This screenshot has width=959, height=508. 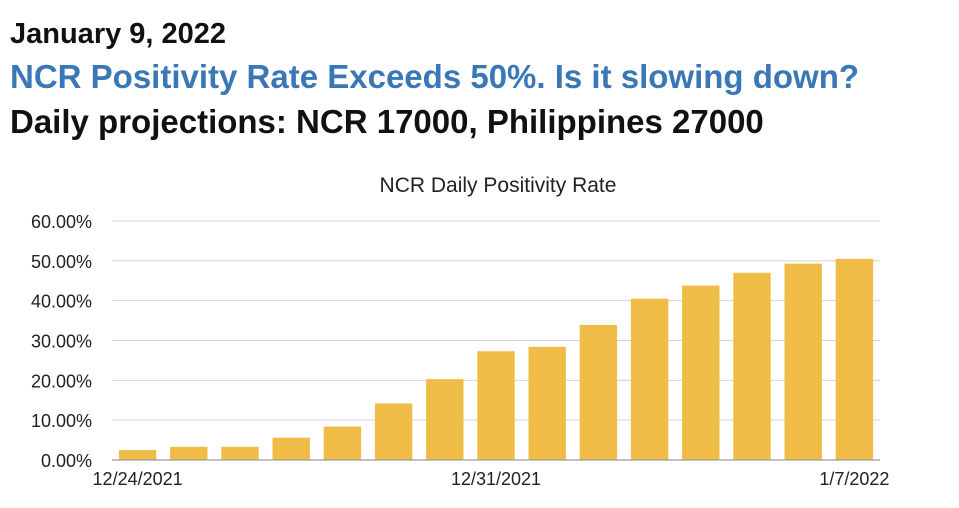 What do you see at coordinates (66, 461) in the screenshot?
I see `y-tick-label: 0.00%` at bounding box center [66, 461].